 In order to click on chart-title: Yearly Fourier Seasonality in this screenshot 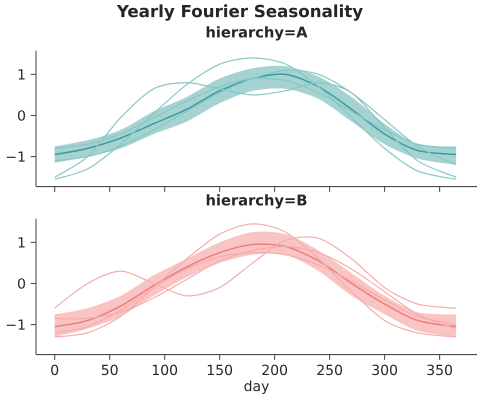, I will do `click(239, 12)`.